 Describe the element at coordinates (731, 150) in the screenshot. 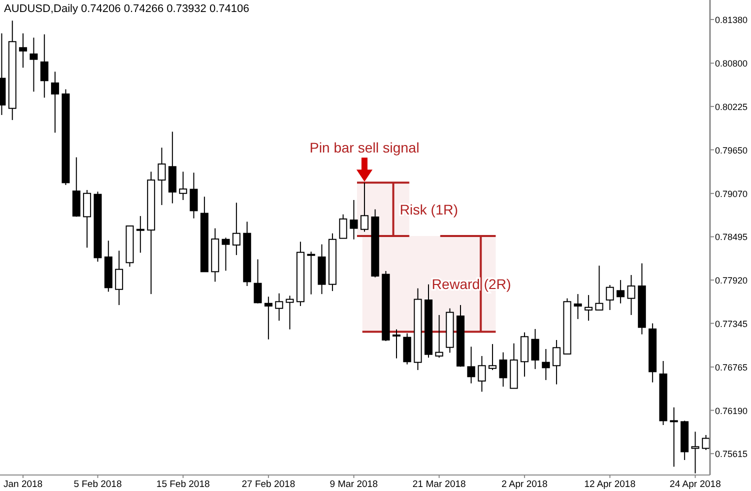

I see `y-tick-label: 0.79650` at that location.